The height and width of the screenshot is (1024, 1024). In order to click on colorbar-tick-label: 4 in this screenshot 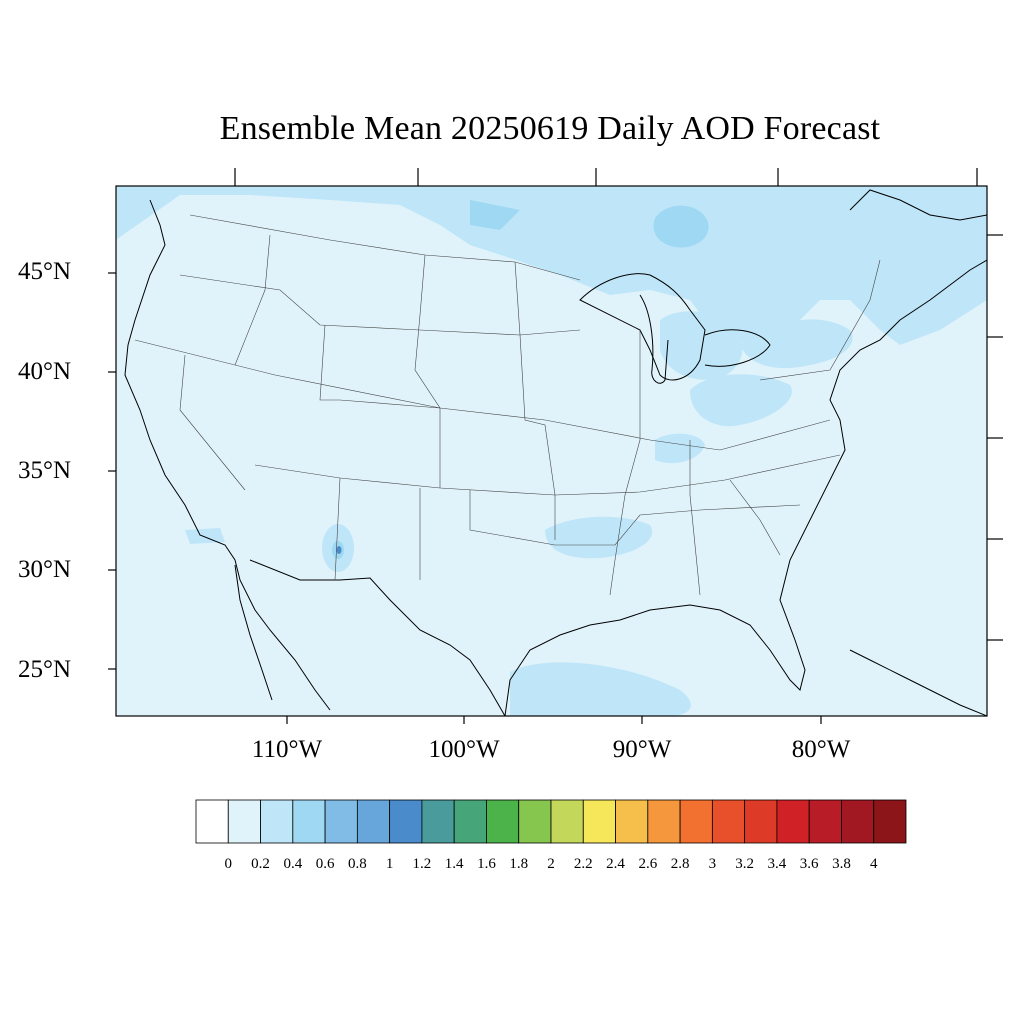, I will do `click(873, 864)`.